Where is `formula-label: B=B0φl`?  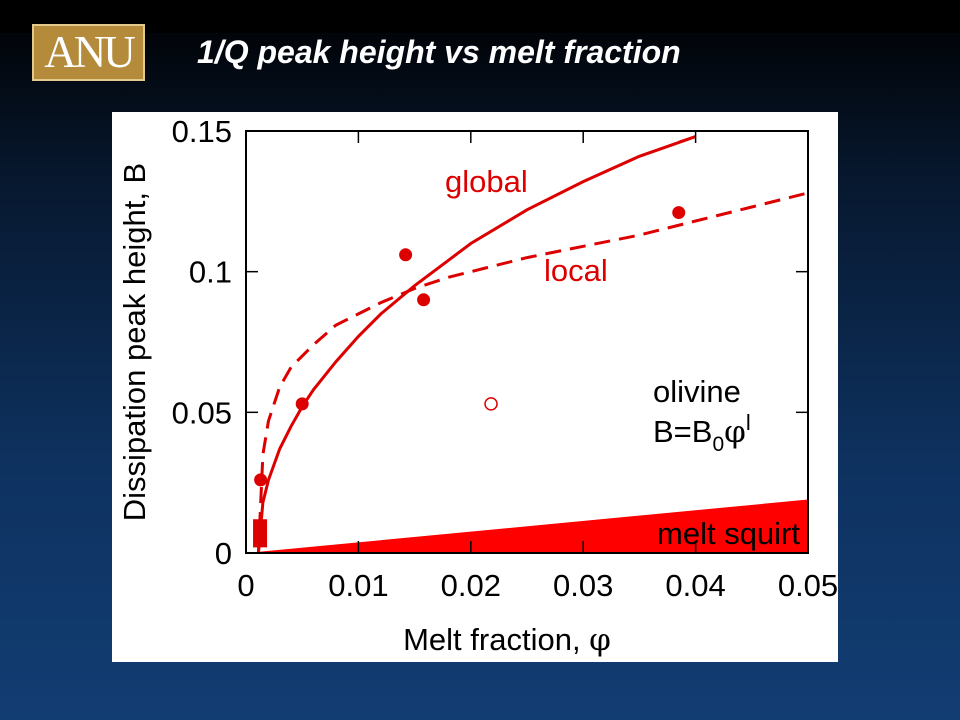
formula-label: B=B0φl is located at coordinates (702, 433).